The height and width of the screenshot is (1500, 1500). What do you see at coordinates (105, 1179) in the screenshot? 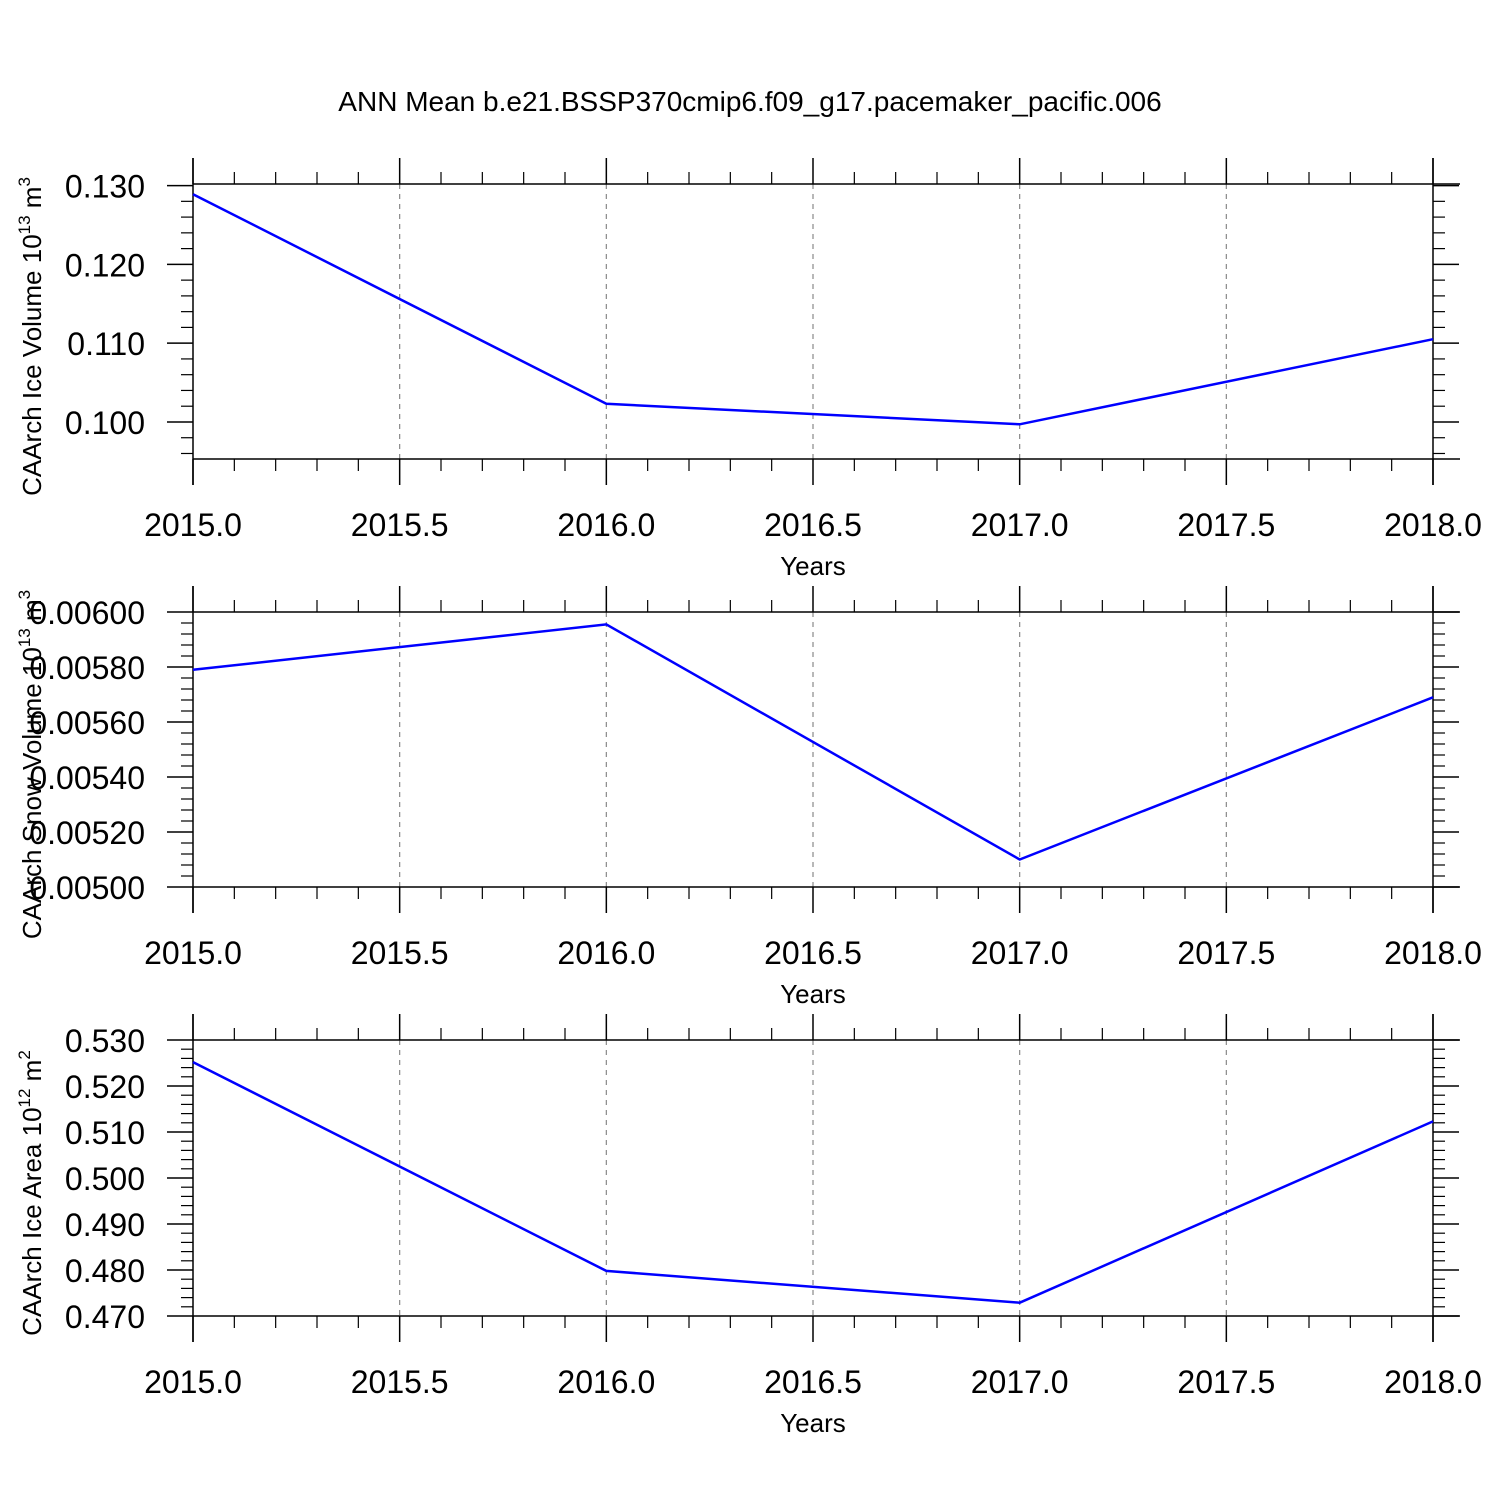
I see `y-tick-label: 0.500` at bounding box center [105, 1179].